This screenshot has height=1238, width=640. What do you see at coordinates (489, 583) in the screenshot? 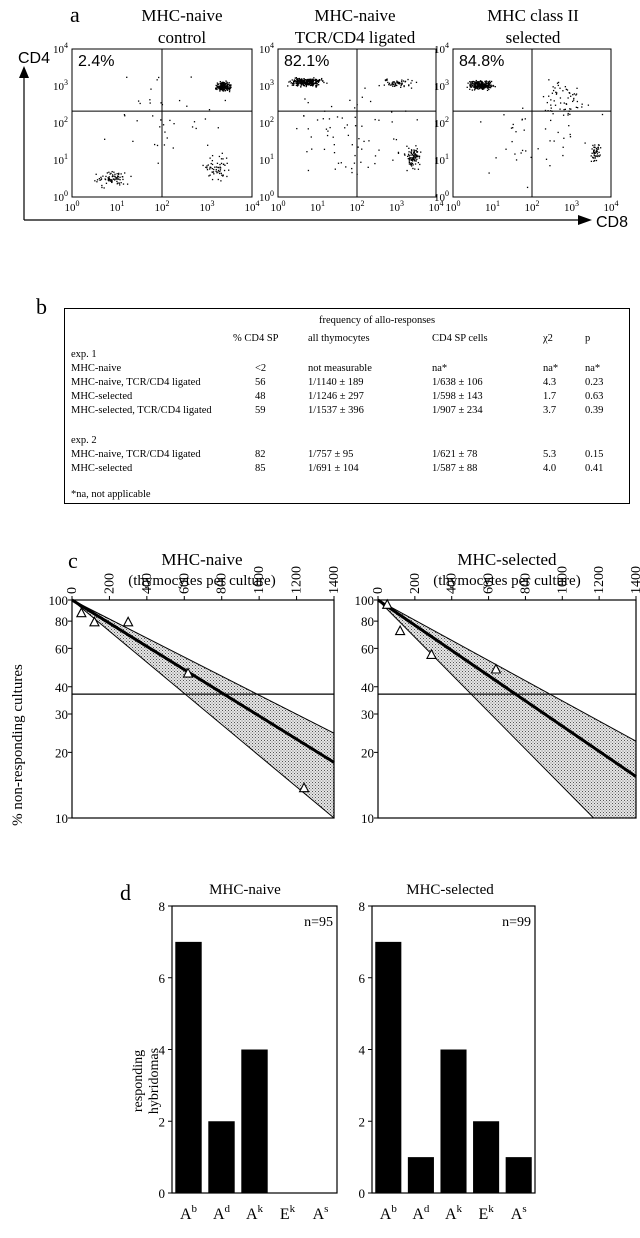
I see `x-tick-label: 600` at bounding box center [489, 583].